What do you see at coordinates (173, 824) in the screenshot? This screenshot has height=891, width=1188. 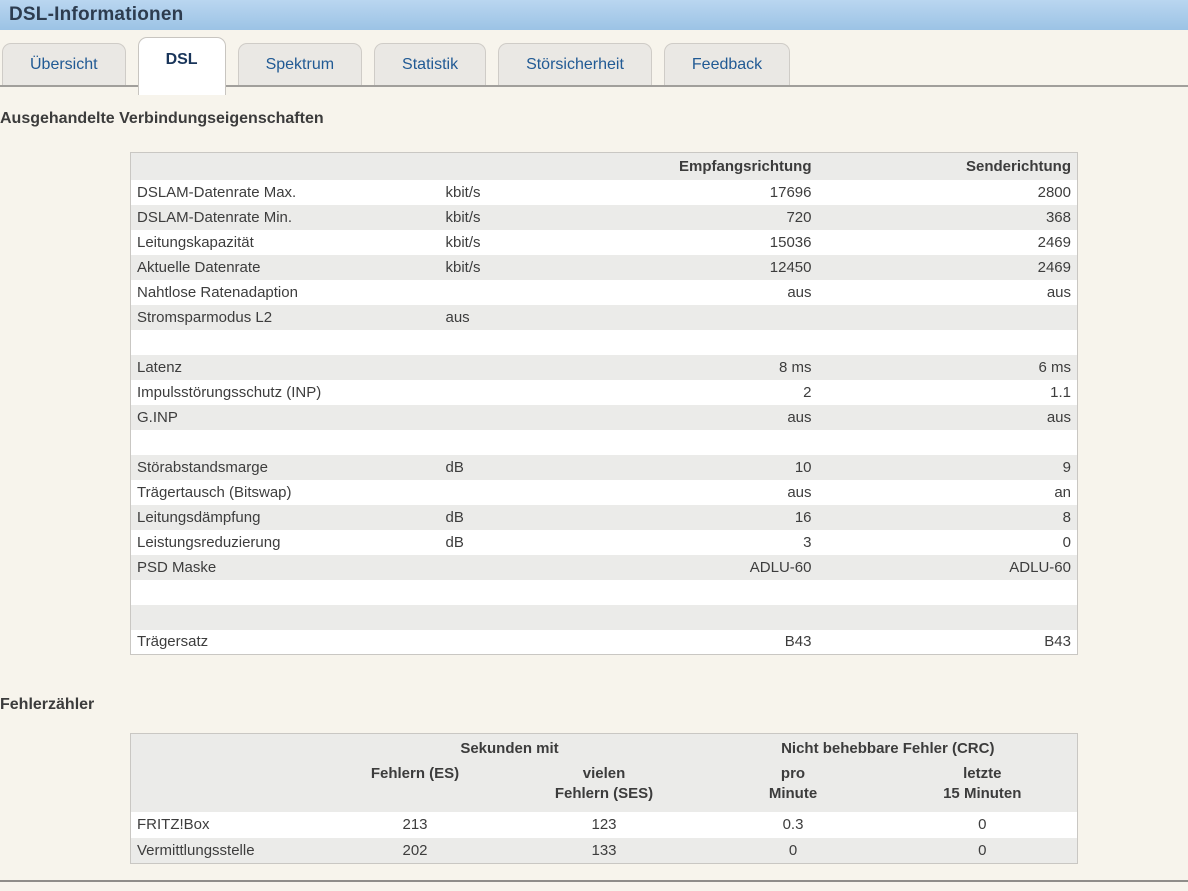 I see `row-label: FRITZ!Box` at bounding box center [173, 824].